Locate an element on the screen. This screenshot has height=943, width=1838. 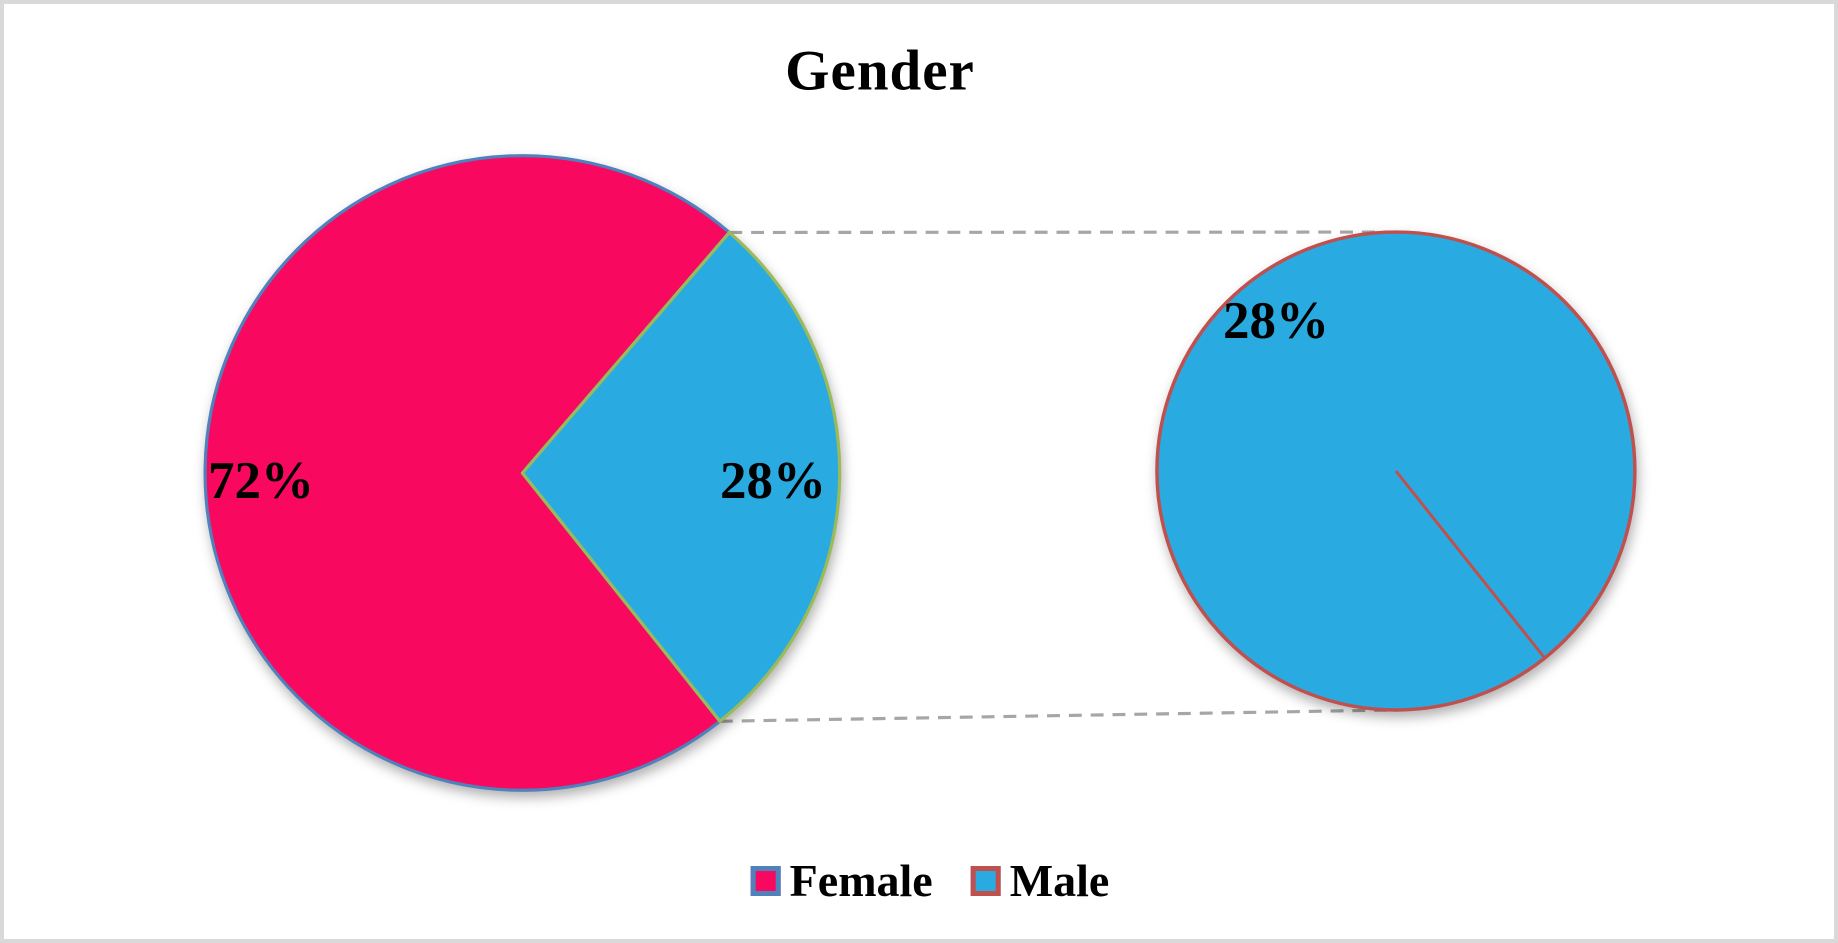
chart-title: Gender is located at coordinates (880, 71).